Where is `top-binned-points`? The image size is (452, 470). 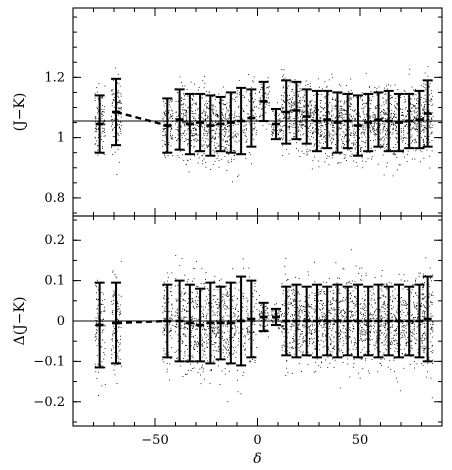 top-binned-points is located at coordinates (263, 117).